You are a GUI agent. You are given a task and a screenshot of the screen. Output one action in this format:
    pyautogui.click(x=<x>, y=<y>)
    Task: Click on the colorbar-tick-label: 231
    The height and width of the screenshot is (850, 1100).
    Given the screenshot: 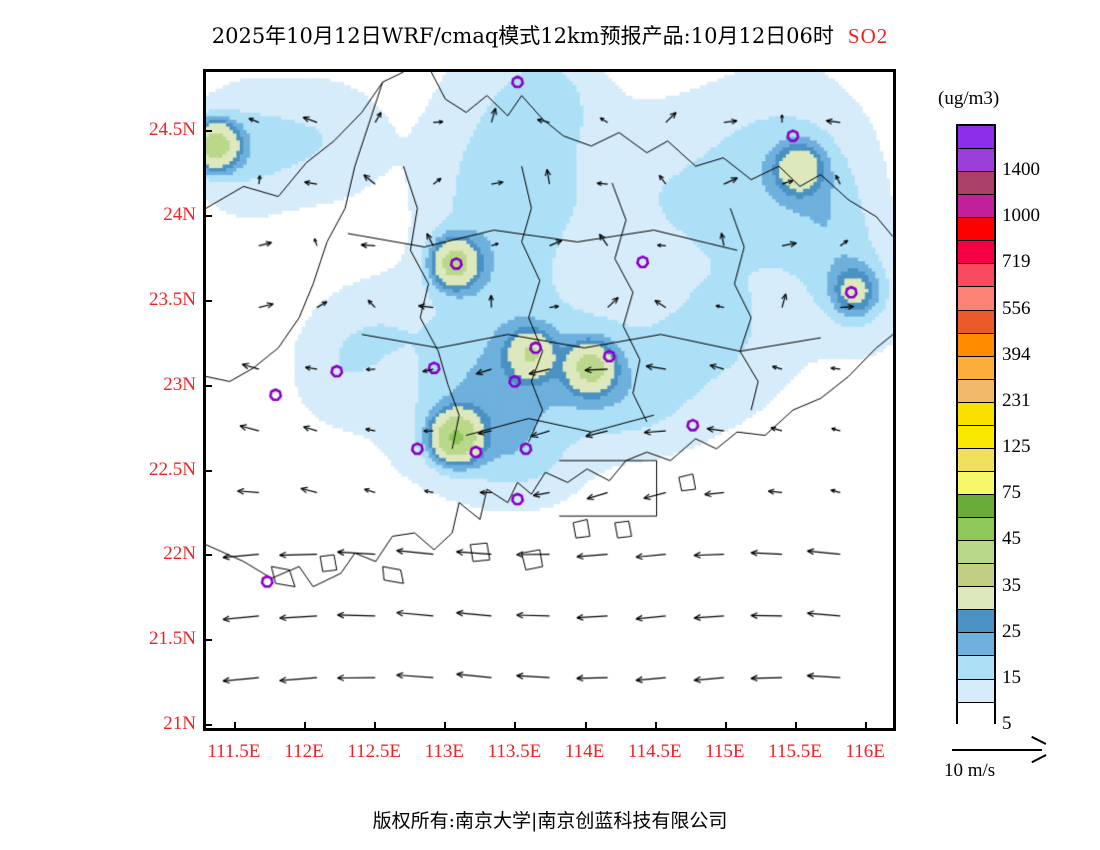 What is the action you would take?
    pyautogui.click(x=1016, y=400)
    